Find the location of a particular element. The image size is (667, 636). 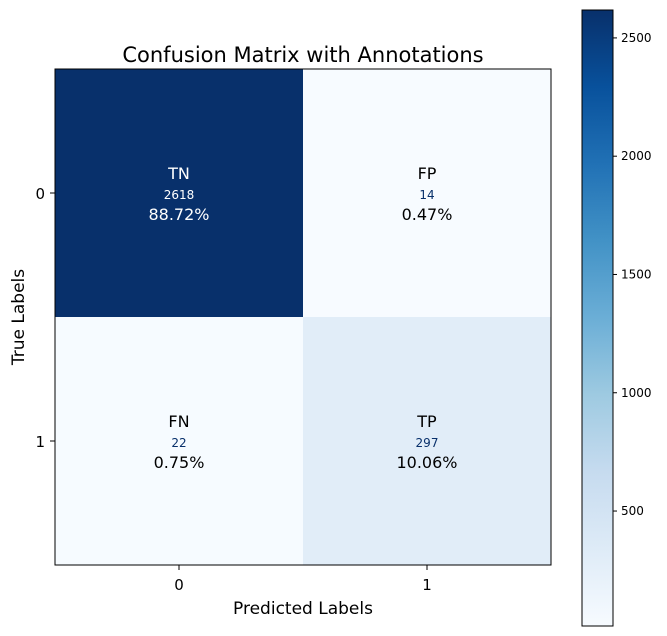

y-axis-label: True Labels is located at coordinates (19, 317).